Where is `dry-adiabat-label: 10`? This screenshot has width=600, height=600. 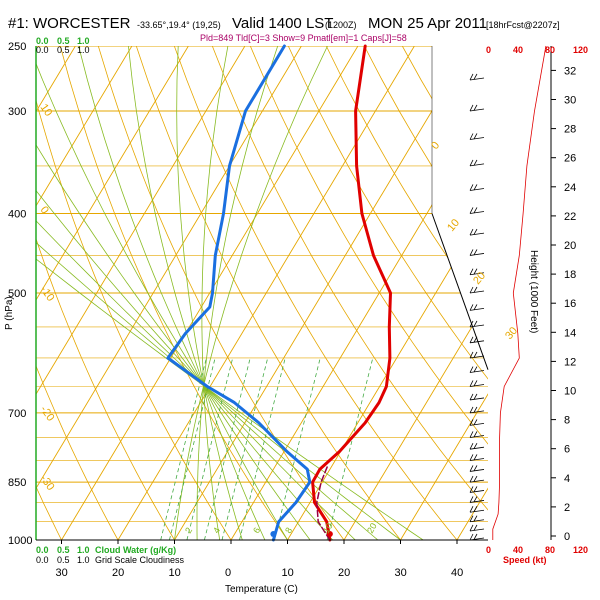 dry-adiabat-label: 10 is located at coordinates (46, 110).